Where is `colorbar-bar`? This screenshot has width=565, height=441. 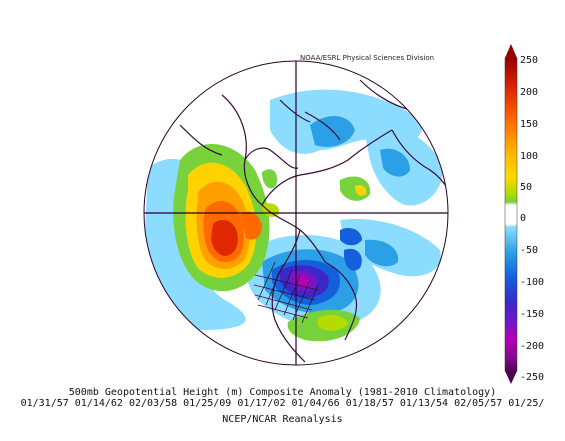
colorbar-bar is located at coordinates (511, 214).